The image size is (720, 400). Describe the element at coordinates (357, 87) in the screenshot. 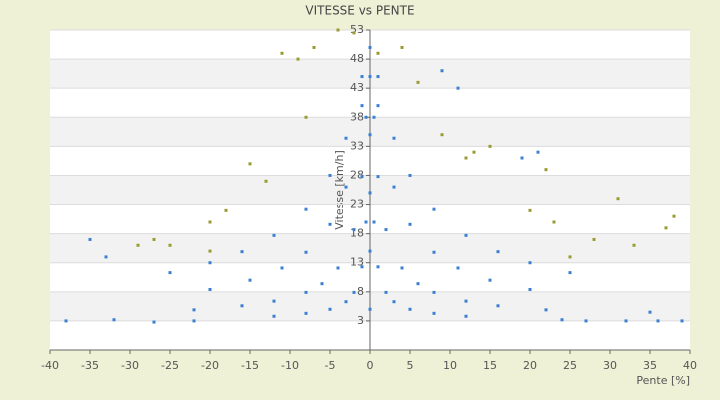

I see `y-tick-label: 43` at that location.